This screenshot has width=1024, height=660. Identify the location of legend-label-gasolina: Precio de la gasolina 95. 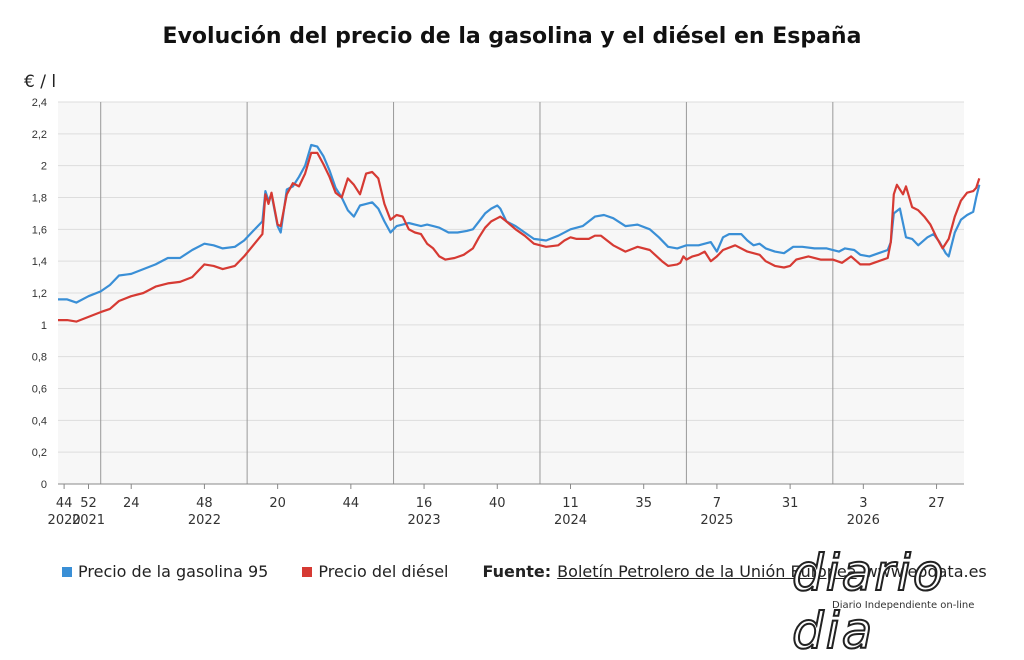
(173, 571).